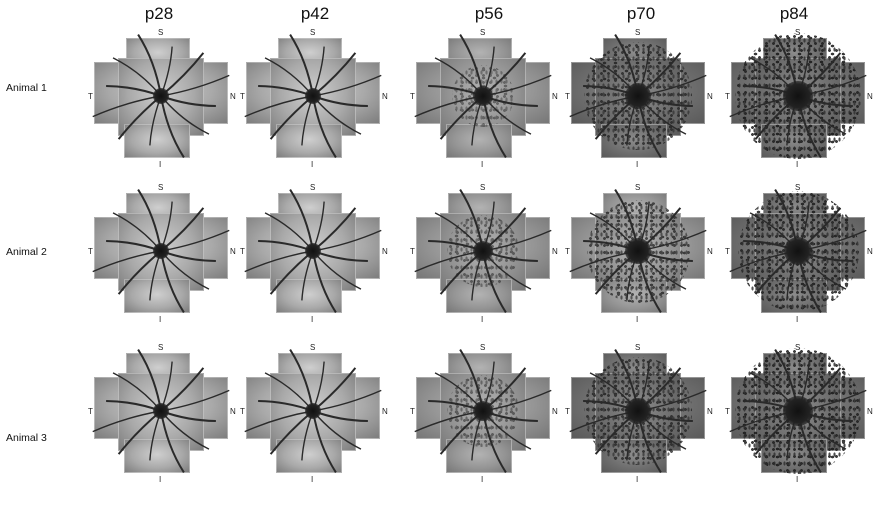 The image size is (874, 514). Describe the element at coordinates (485, 108) in the screenshot. I see `fundus-mosaic-animal-1-p56: S I T N` at that location.